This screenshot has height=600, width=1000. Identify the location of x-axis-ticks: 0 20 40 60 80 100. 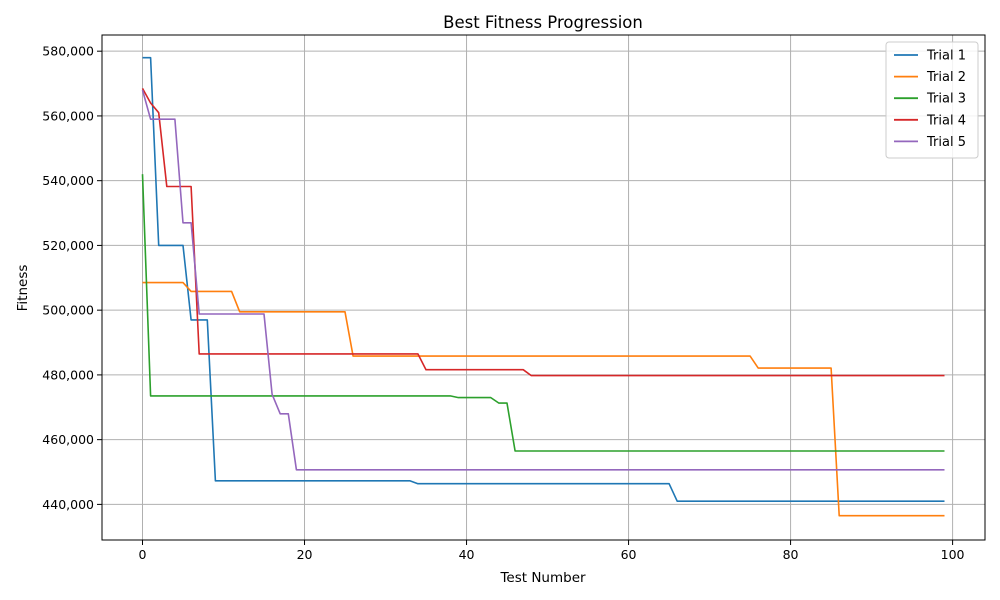
(552, 551).